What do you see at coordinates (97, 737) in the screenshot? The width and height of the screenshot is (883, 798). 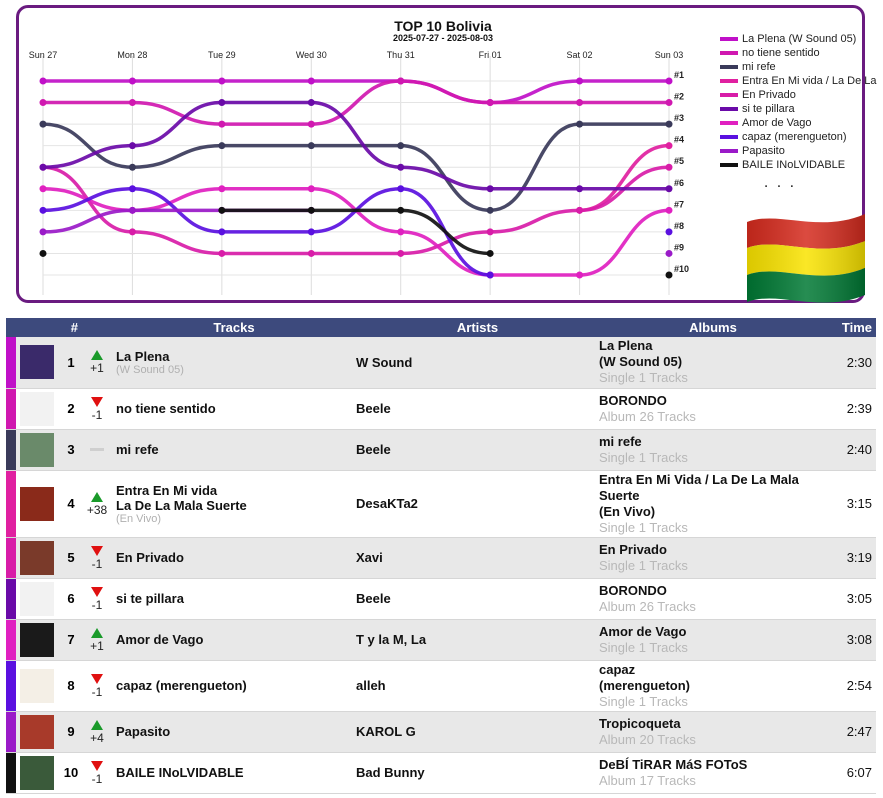 I see `rank-change-value: +4` at bounding box center [97, 737].